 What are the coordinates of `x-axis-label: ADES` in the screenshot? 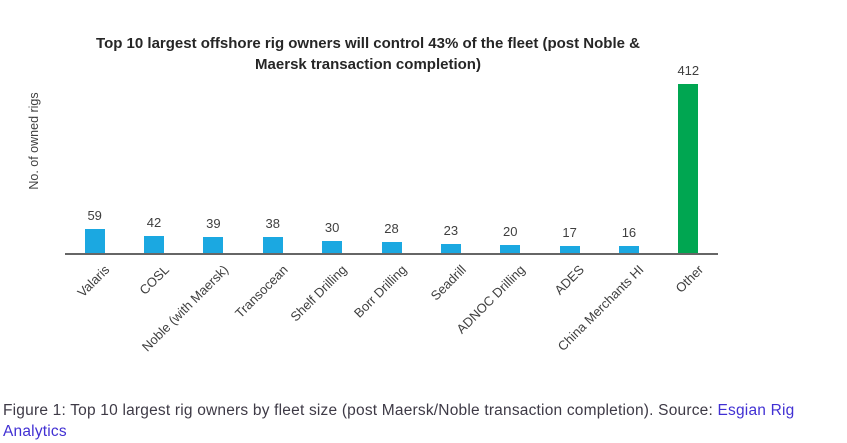 It's located at (569, 280).